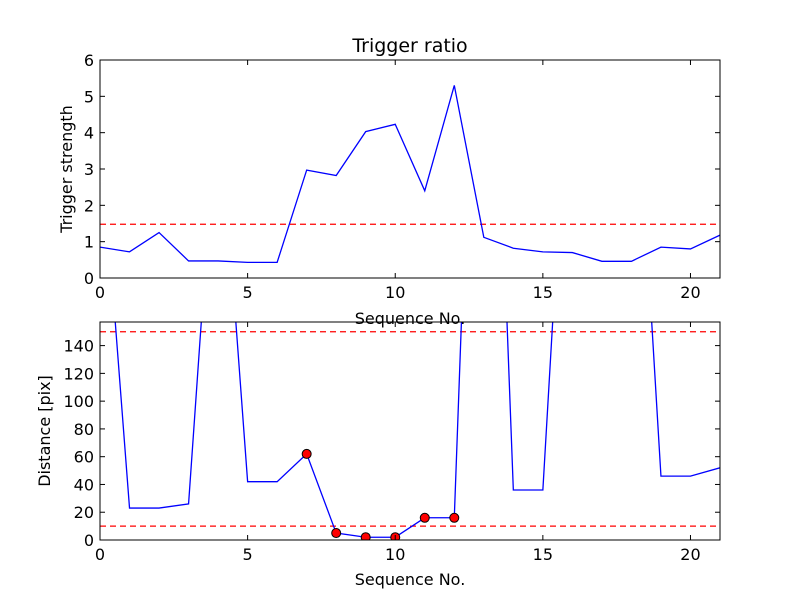 Image resolution: width=800 pixels, height=600 pixels. Describe the element at coordinates (89, 133) in the screenshot. I see `y-tick-label: 4` at that location.